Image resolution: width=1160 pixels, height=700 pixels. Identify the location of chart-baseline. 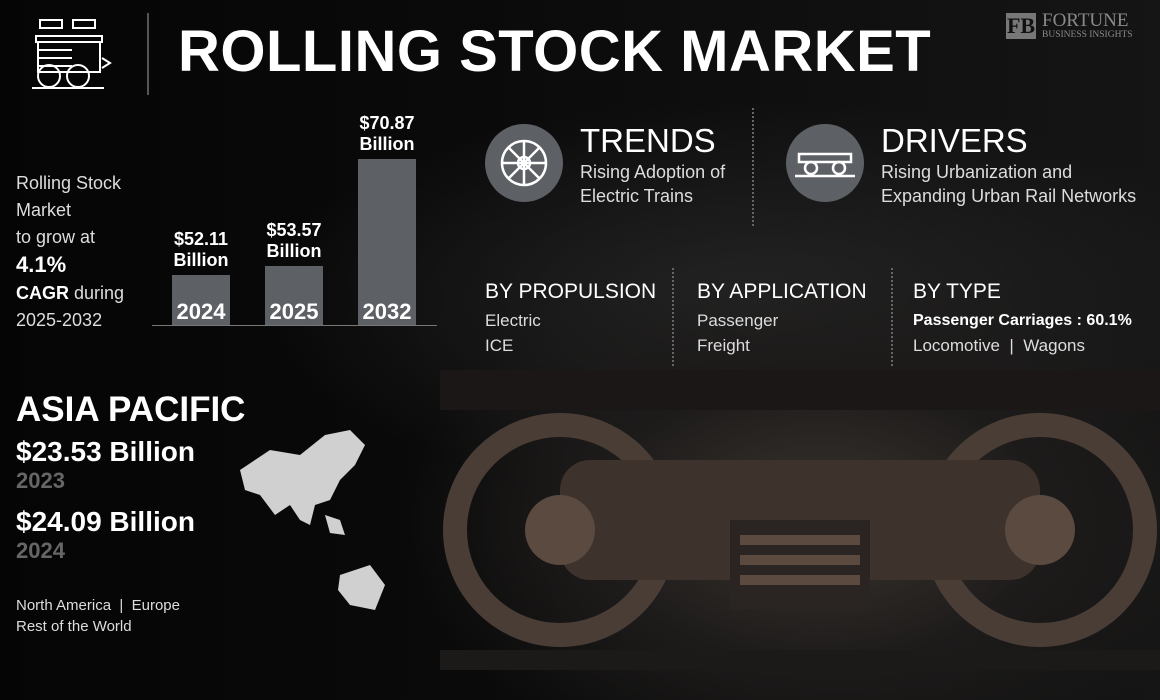
(294, 325).